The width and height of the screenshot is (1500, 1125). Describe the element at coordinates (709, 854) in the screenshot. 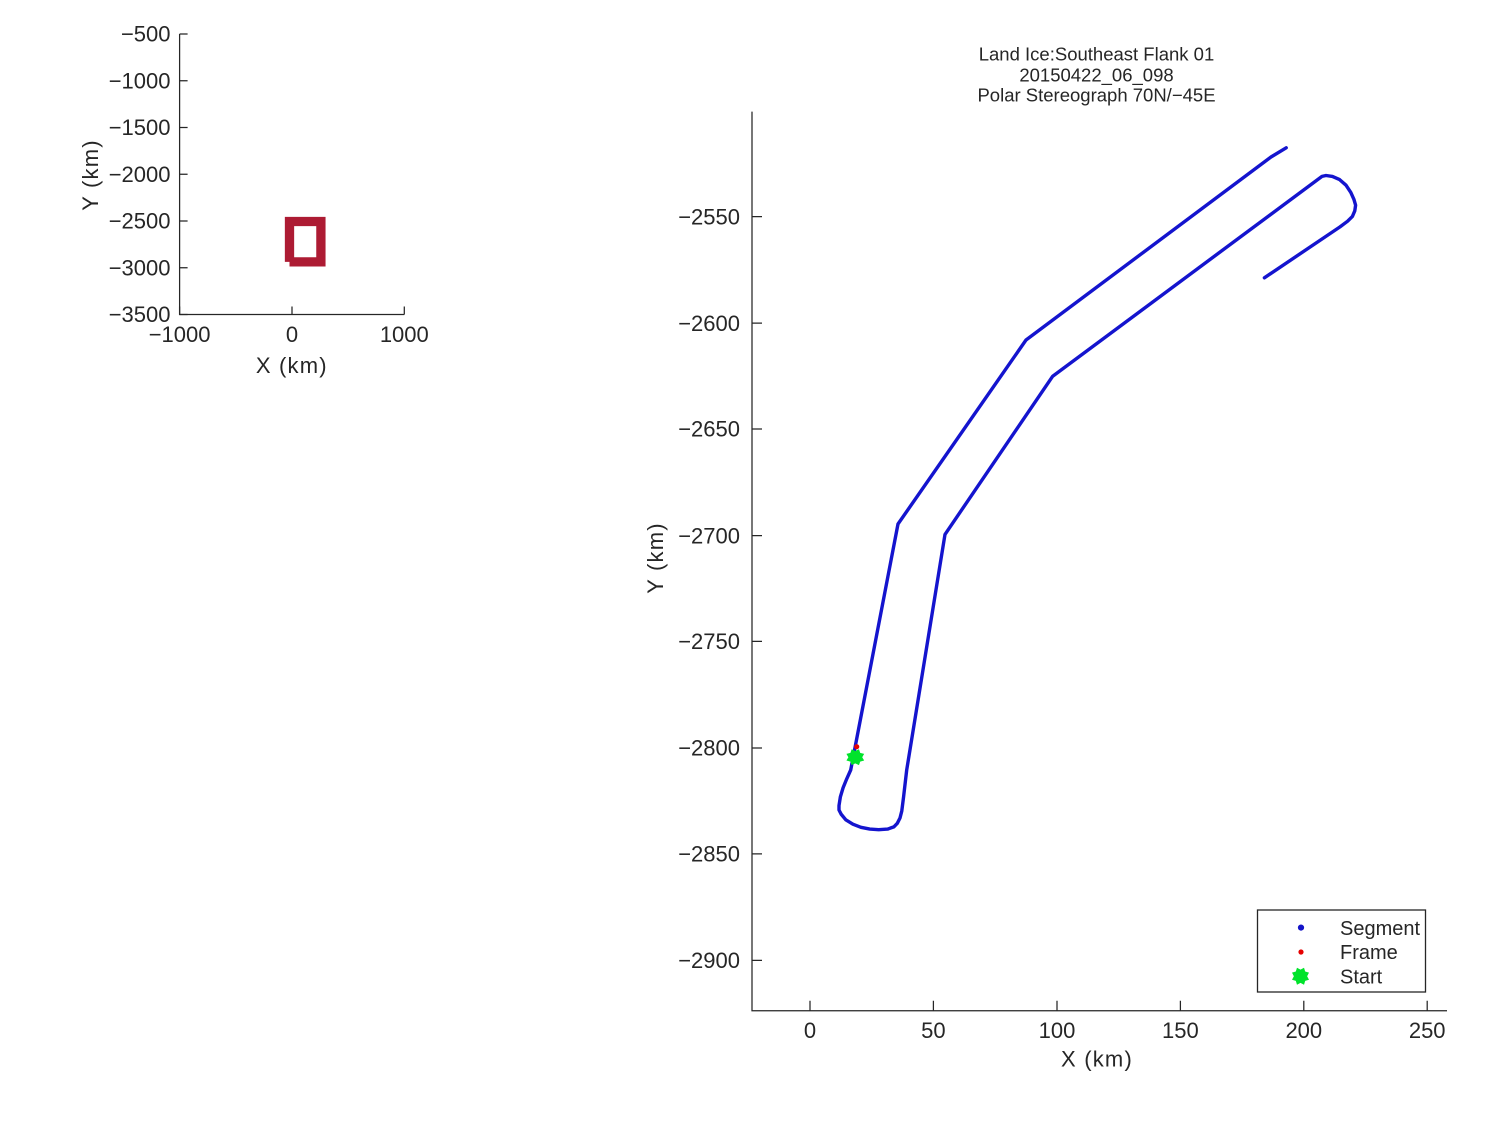

I see `svg-text: −2850` at that location.